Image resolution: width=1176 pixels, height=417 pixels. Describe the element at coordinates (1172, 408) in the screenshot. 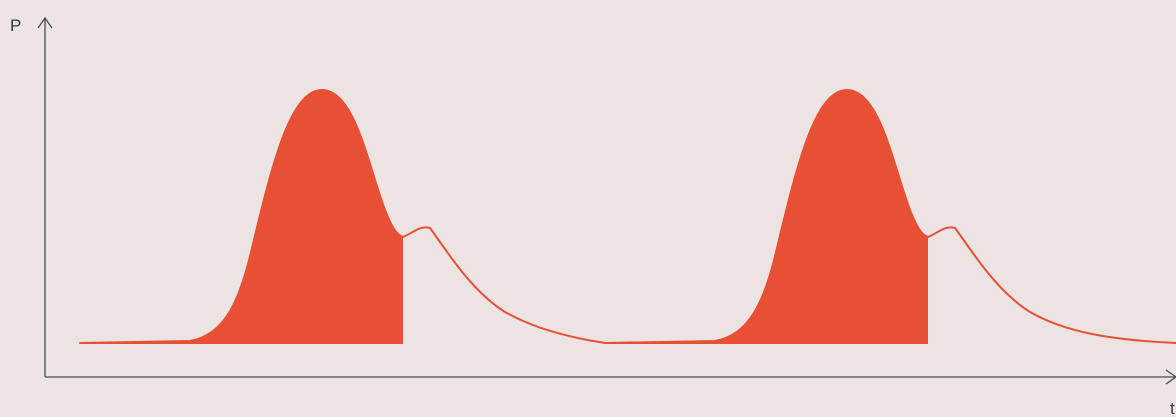

I see `x-axis-label: t` at that location.